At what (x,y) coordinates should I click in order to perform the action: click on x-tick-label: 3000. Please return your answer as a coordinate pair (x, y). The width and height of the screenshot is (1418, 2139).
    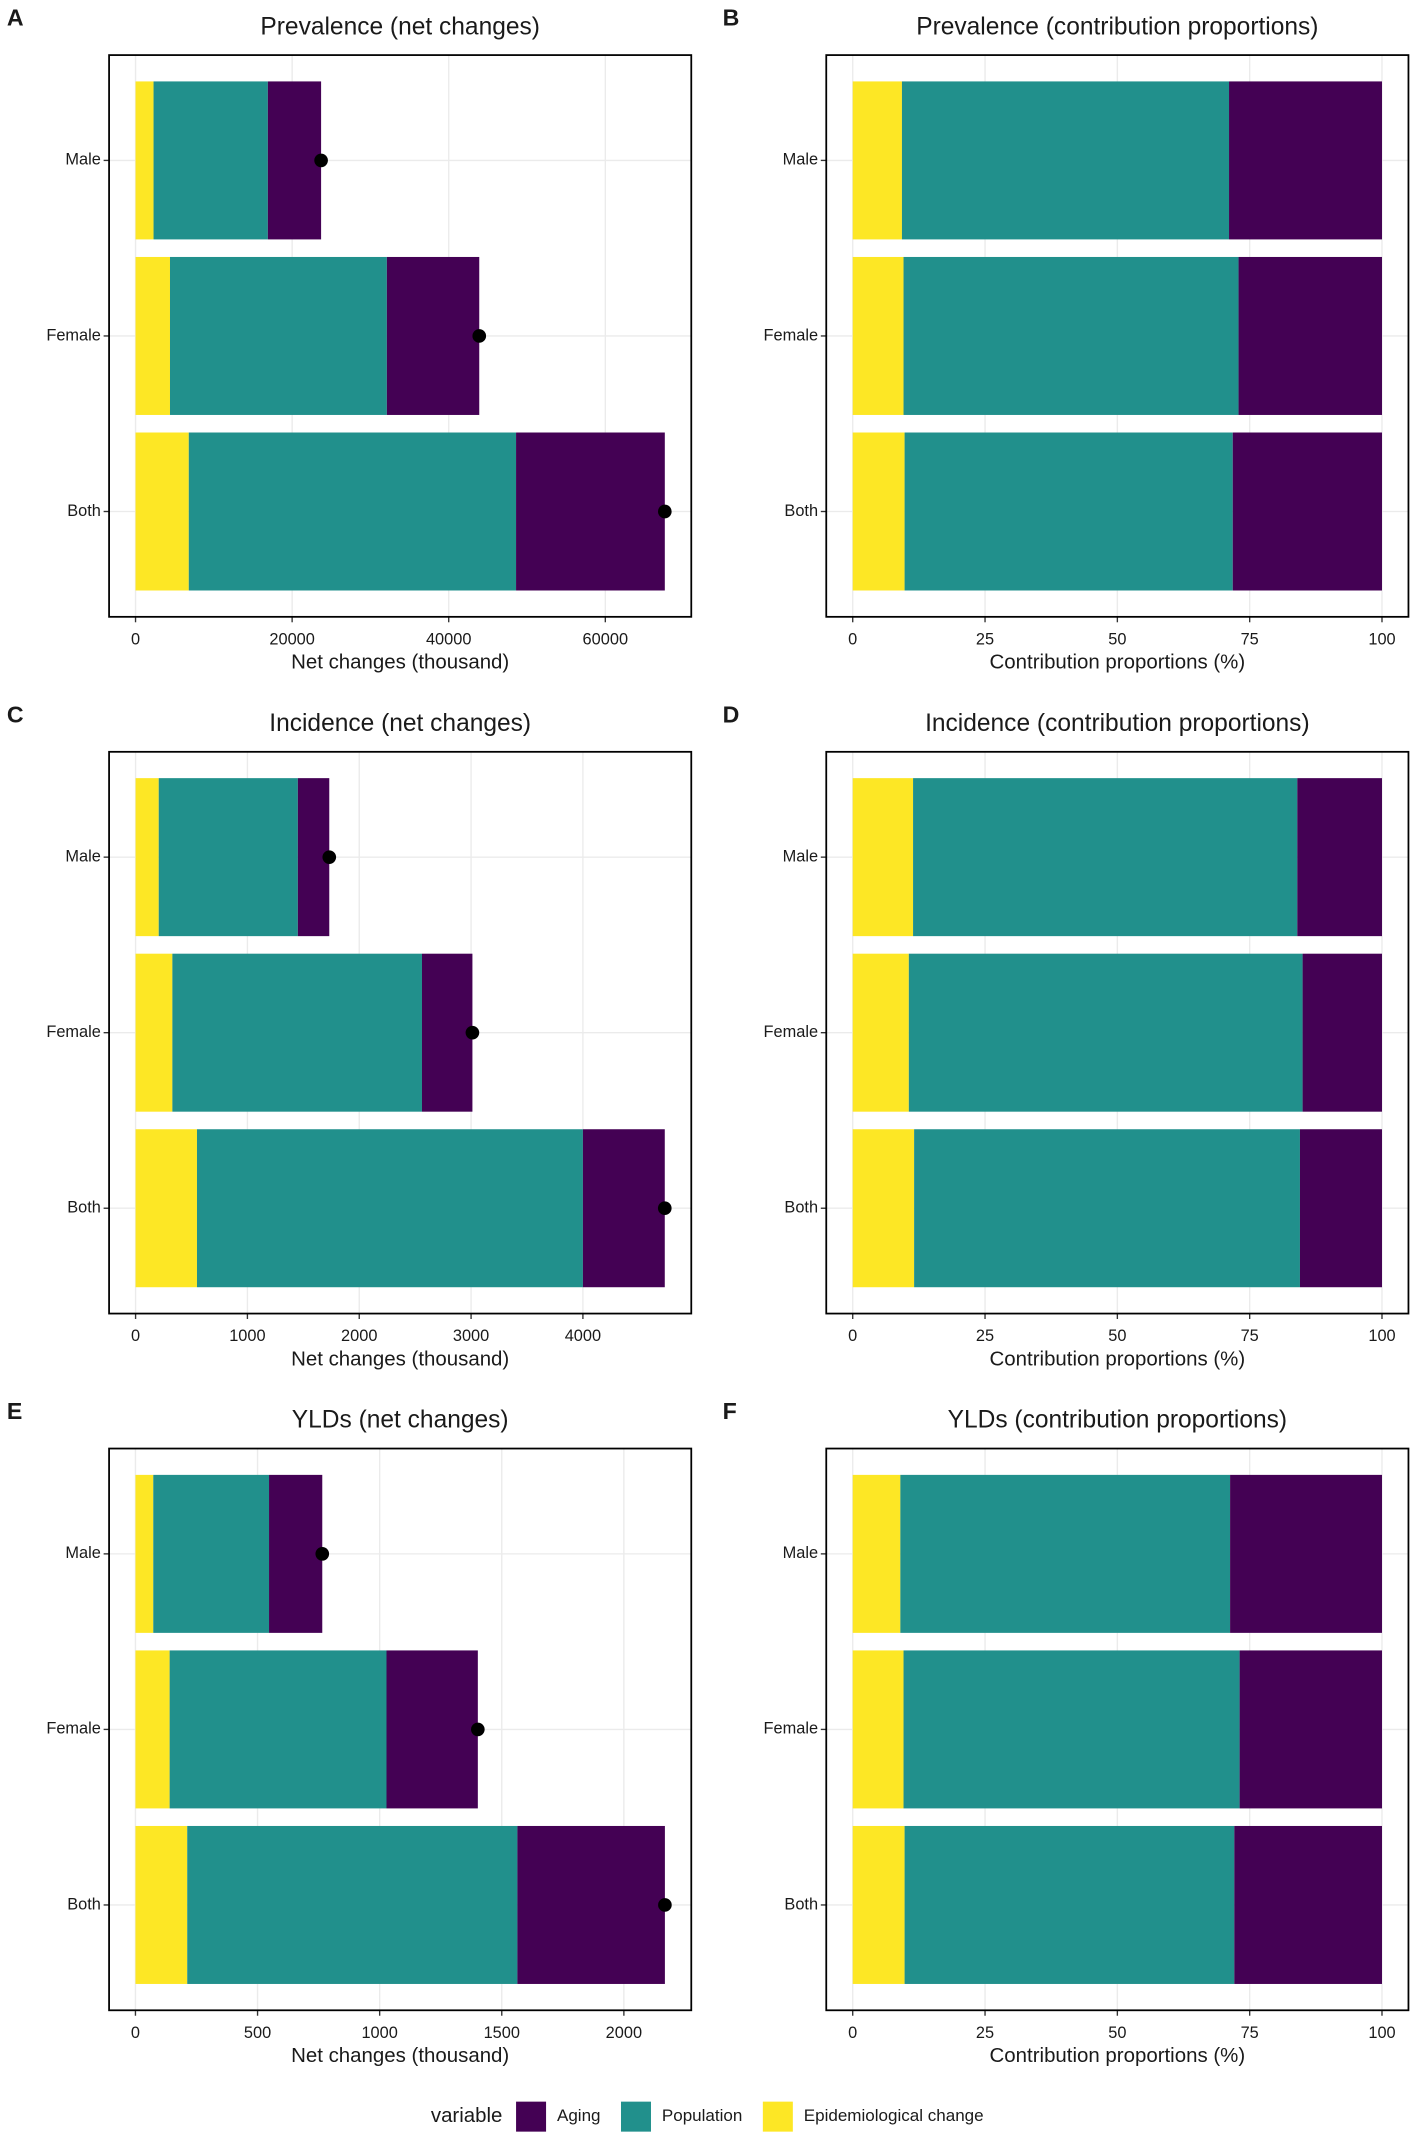
    Looking at the image, I should click on (471, 1336).